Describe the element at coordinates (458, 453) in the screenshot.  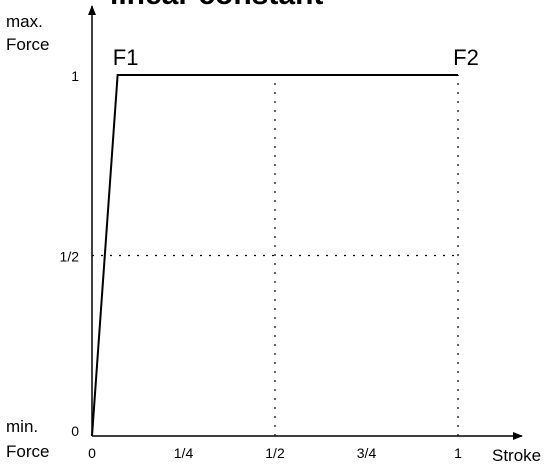
I see `x-tick-label-4: 1` at that location.